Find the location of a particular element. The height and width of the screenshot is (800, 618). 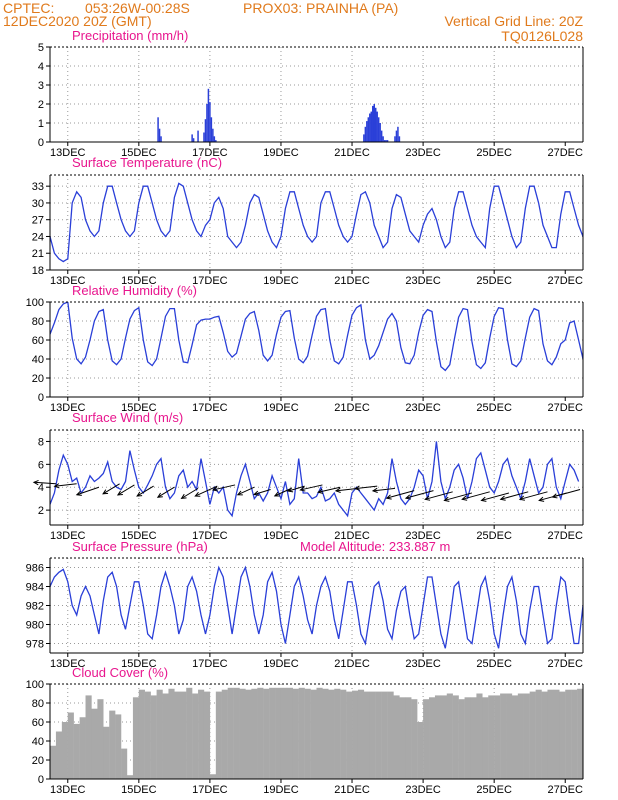

cloud-xtick-label: 17DEC is located at coordinates (210, 790).